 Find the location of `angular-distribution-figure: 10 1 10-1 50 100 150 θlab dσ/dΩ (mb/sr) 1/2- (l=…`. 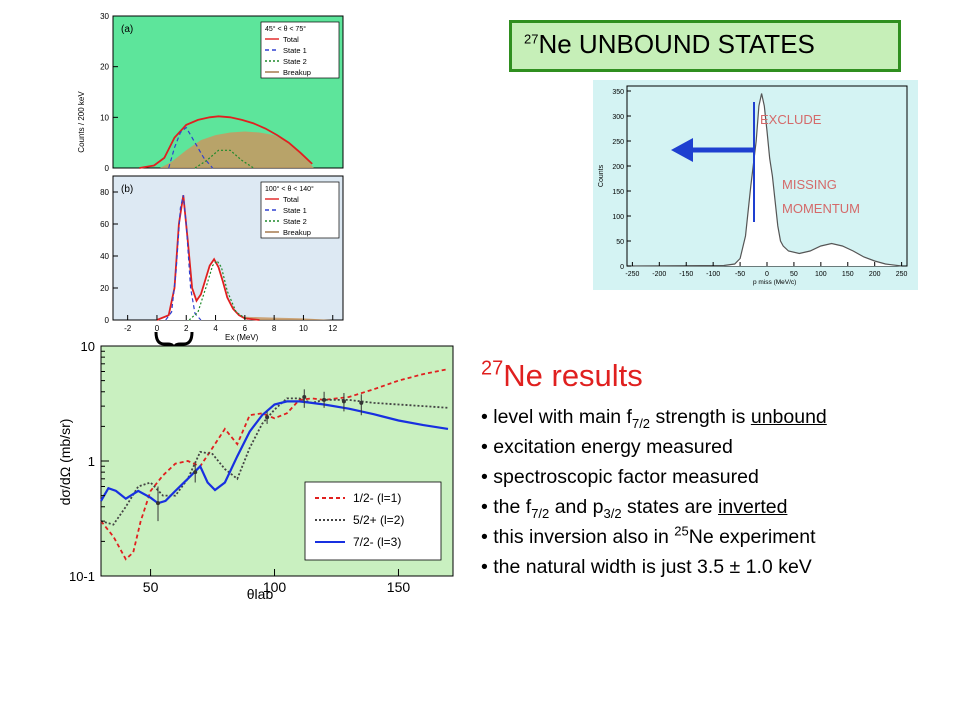

angular-distribution-figure: 10 1 10-1 50 100 150 θlab dσ/dΩ (mb/sr) 1/2- (l=… is located at coordinates (255, 472).